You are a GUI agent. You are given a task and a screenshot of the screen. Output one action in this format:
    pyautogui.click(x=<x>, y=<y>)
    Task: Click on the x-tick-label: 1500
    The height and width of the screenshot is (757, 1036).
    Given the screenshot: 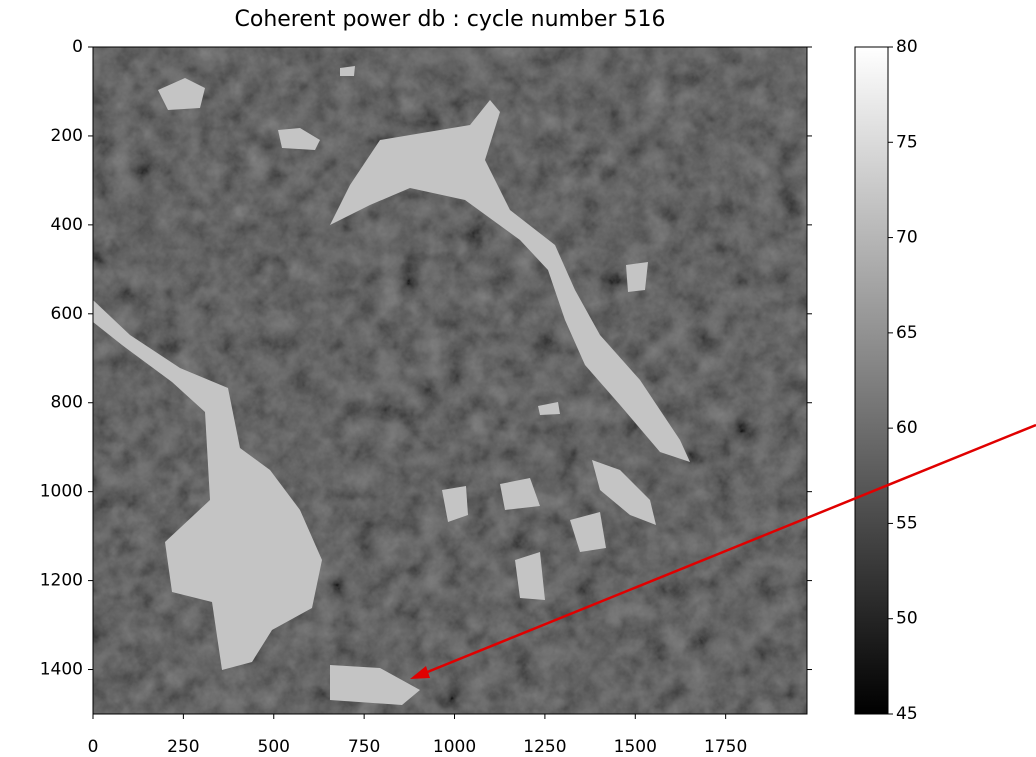 What is the action you would take?
    pyautogui.click(x=635, y=747)
    